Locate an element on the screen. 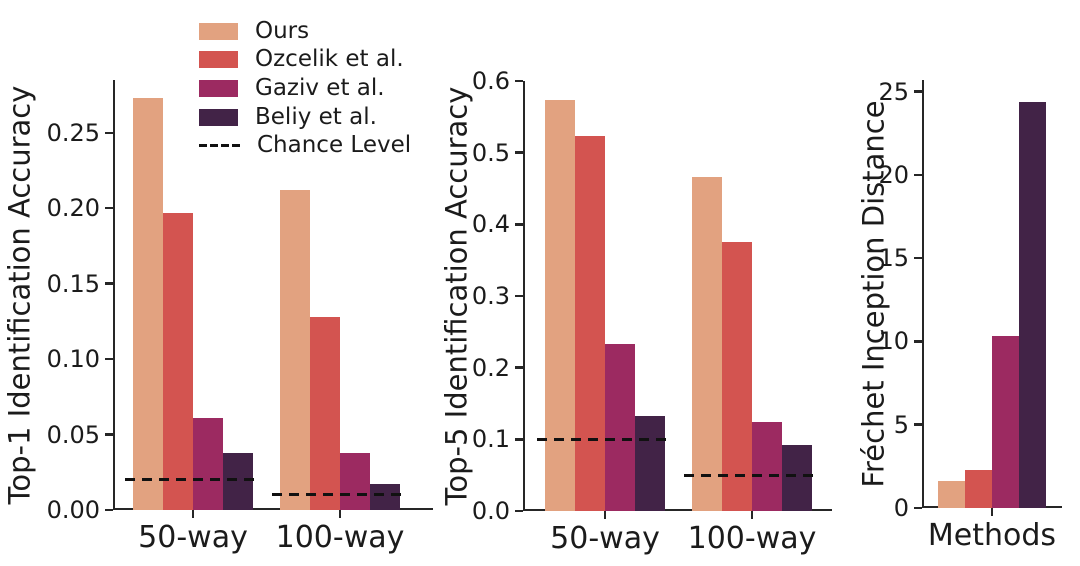  y-axis-label: Top-5 Identification Accuracy is located at coordinates (456, 296).